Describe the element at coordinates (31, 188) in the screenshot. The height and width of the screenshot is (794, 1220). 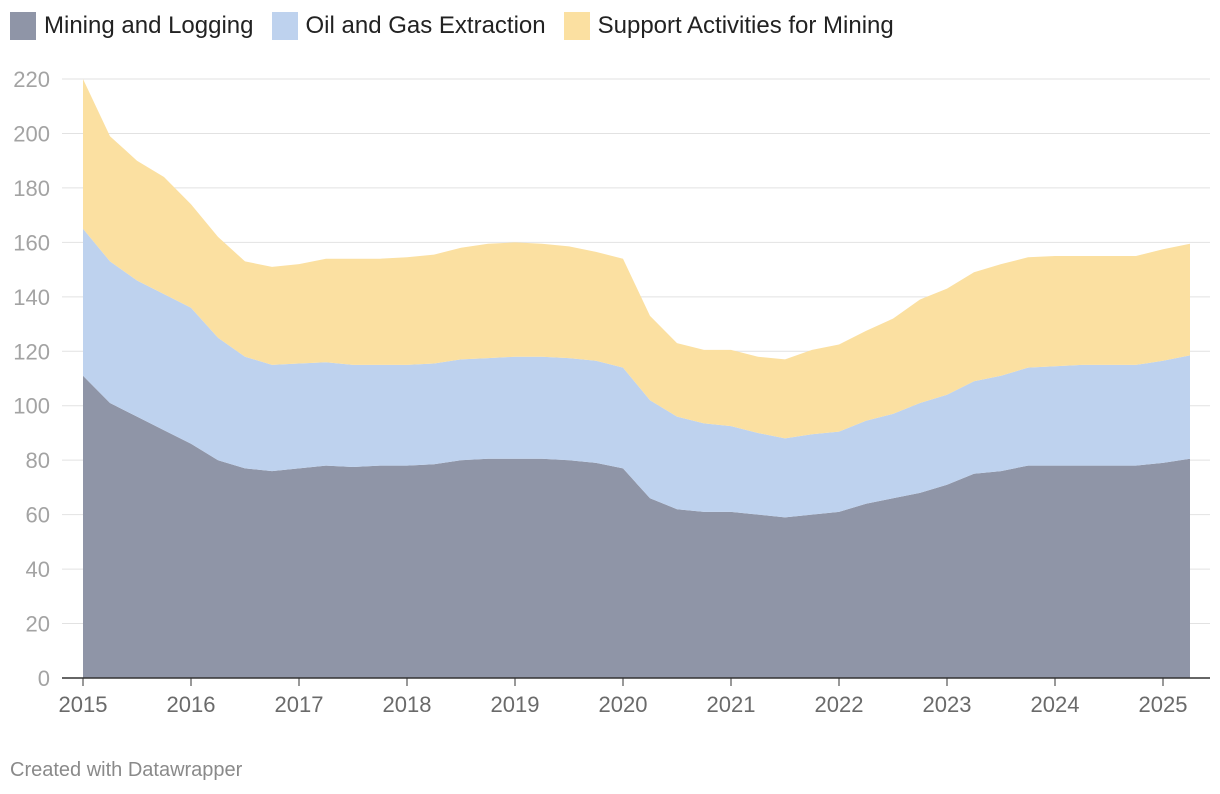
I see `y-tick-label-180: 180` at that location.